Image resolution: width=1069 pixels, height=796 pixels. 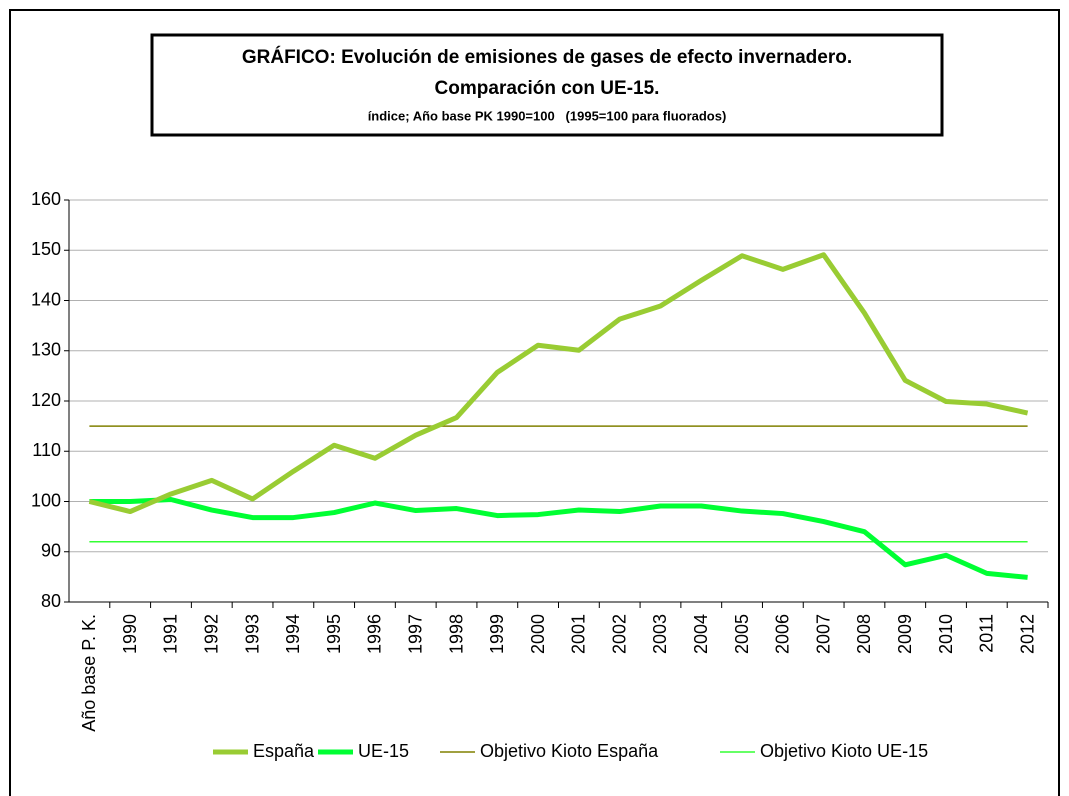 What do you see at coordinates (619, 634) in the screenshot?
I see `x-tick-label: 2002` at bounding box center [619, 634].